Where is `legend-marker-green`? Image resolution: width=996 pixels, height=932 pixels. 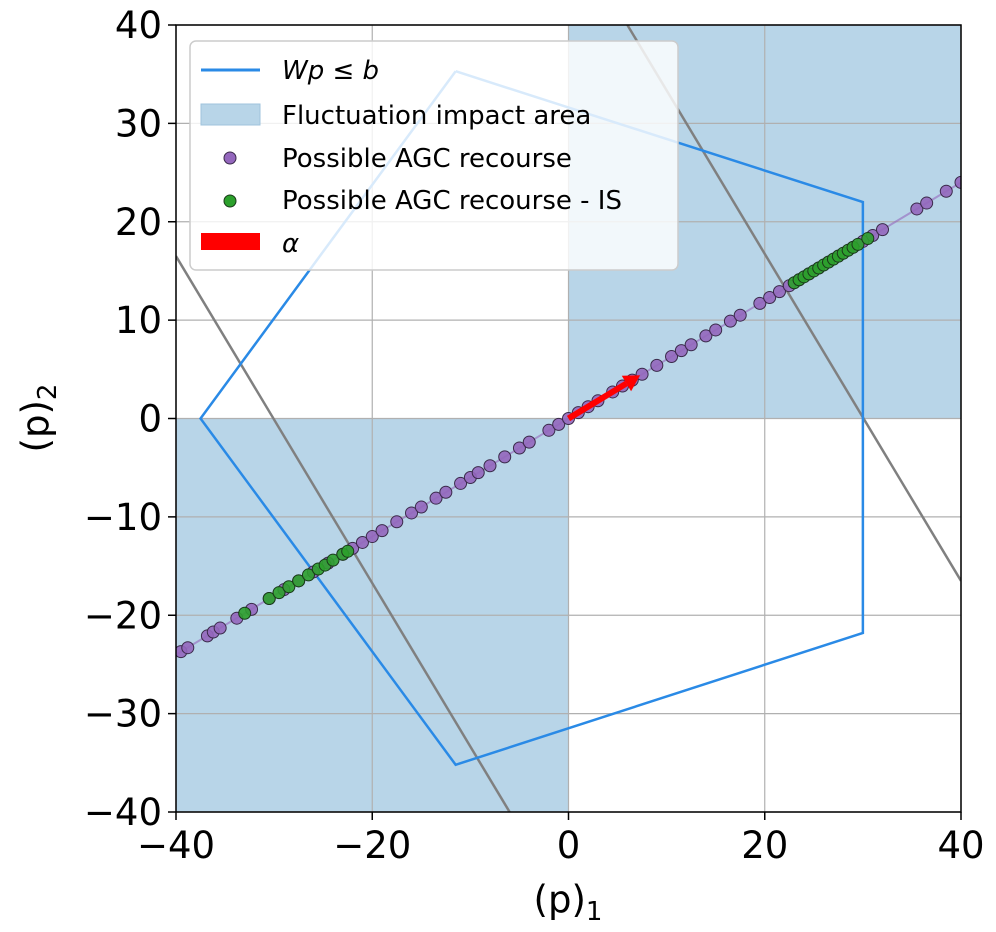
legend-marker-green is located at coordinates (230, 201).